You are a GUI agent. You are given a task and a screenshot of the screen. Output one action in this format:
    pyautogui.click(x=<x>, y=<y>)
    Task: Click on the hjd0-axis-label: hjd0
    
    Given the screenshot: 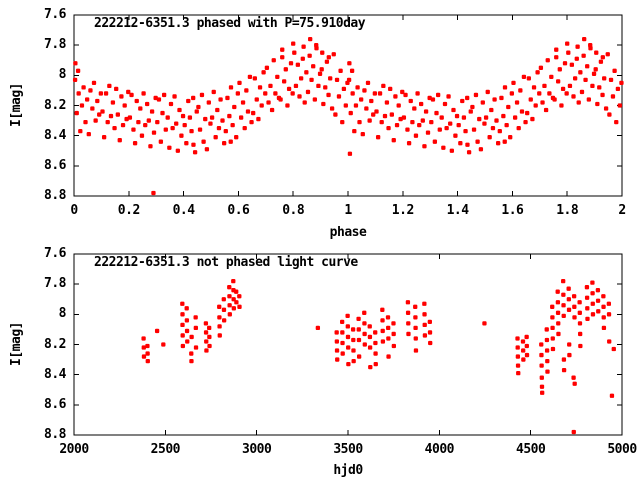 What is the action you would take?
    pyautogui.click(x=348, y=470)
    